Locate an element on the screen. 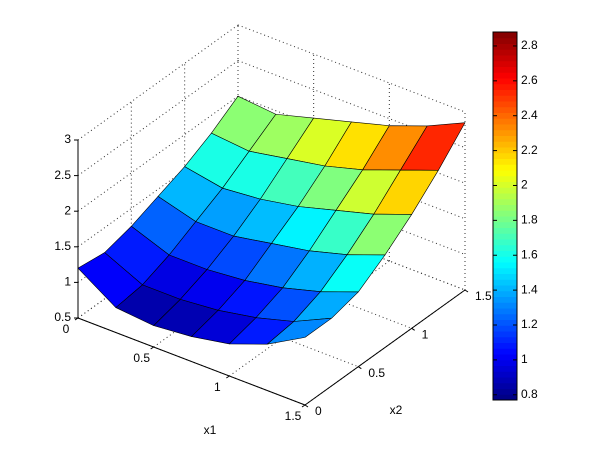 This screenshot has height=450, width=600. x-tick-label: 0.5 is located at coordinates (141, 358).